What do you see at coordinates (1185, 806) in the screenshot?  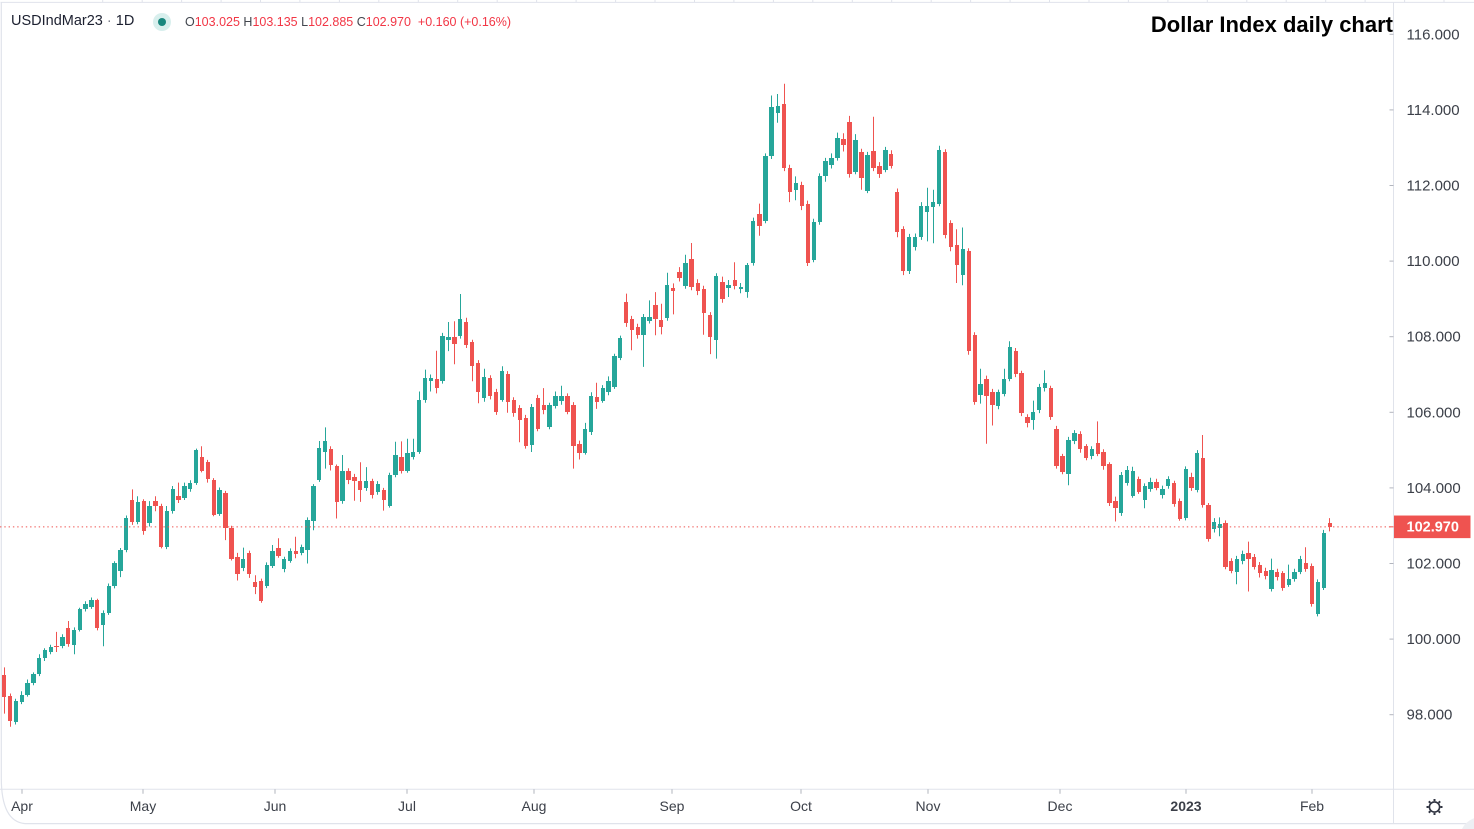 I see `svg-text: 2023` at bounding box center [1185, 806].